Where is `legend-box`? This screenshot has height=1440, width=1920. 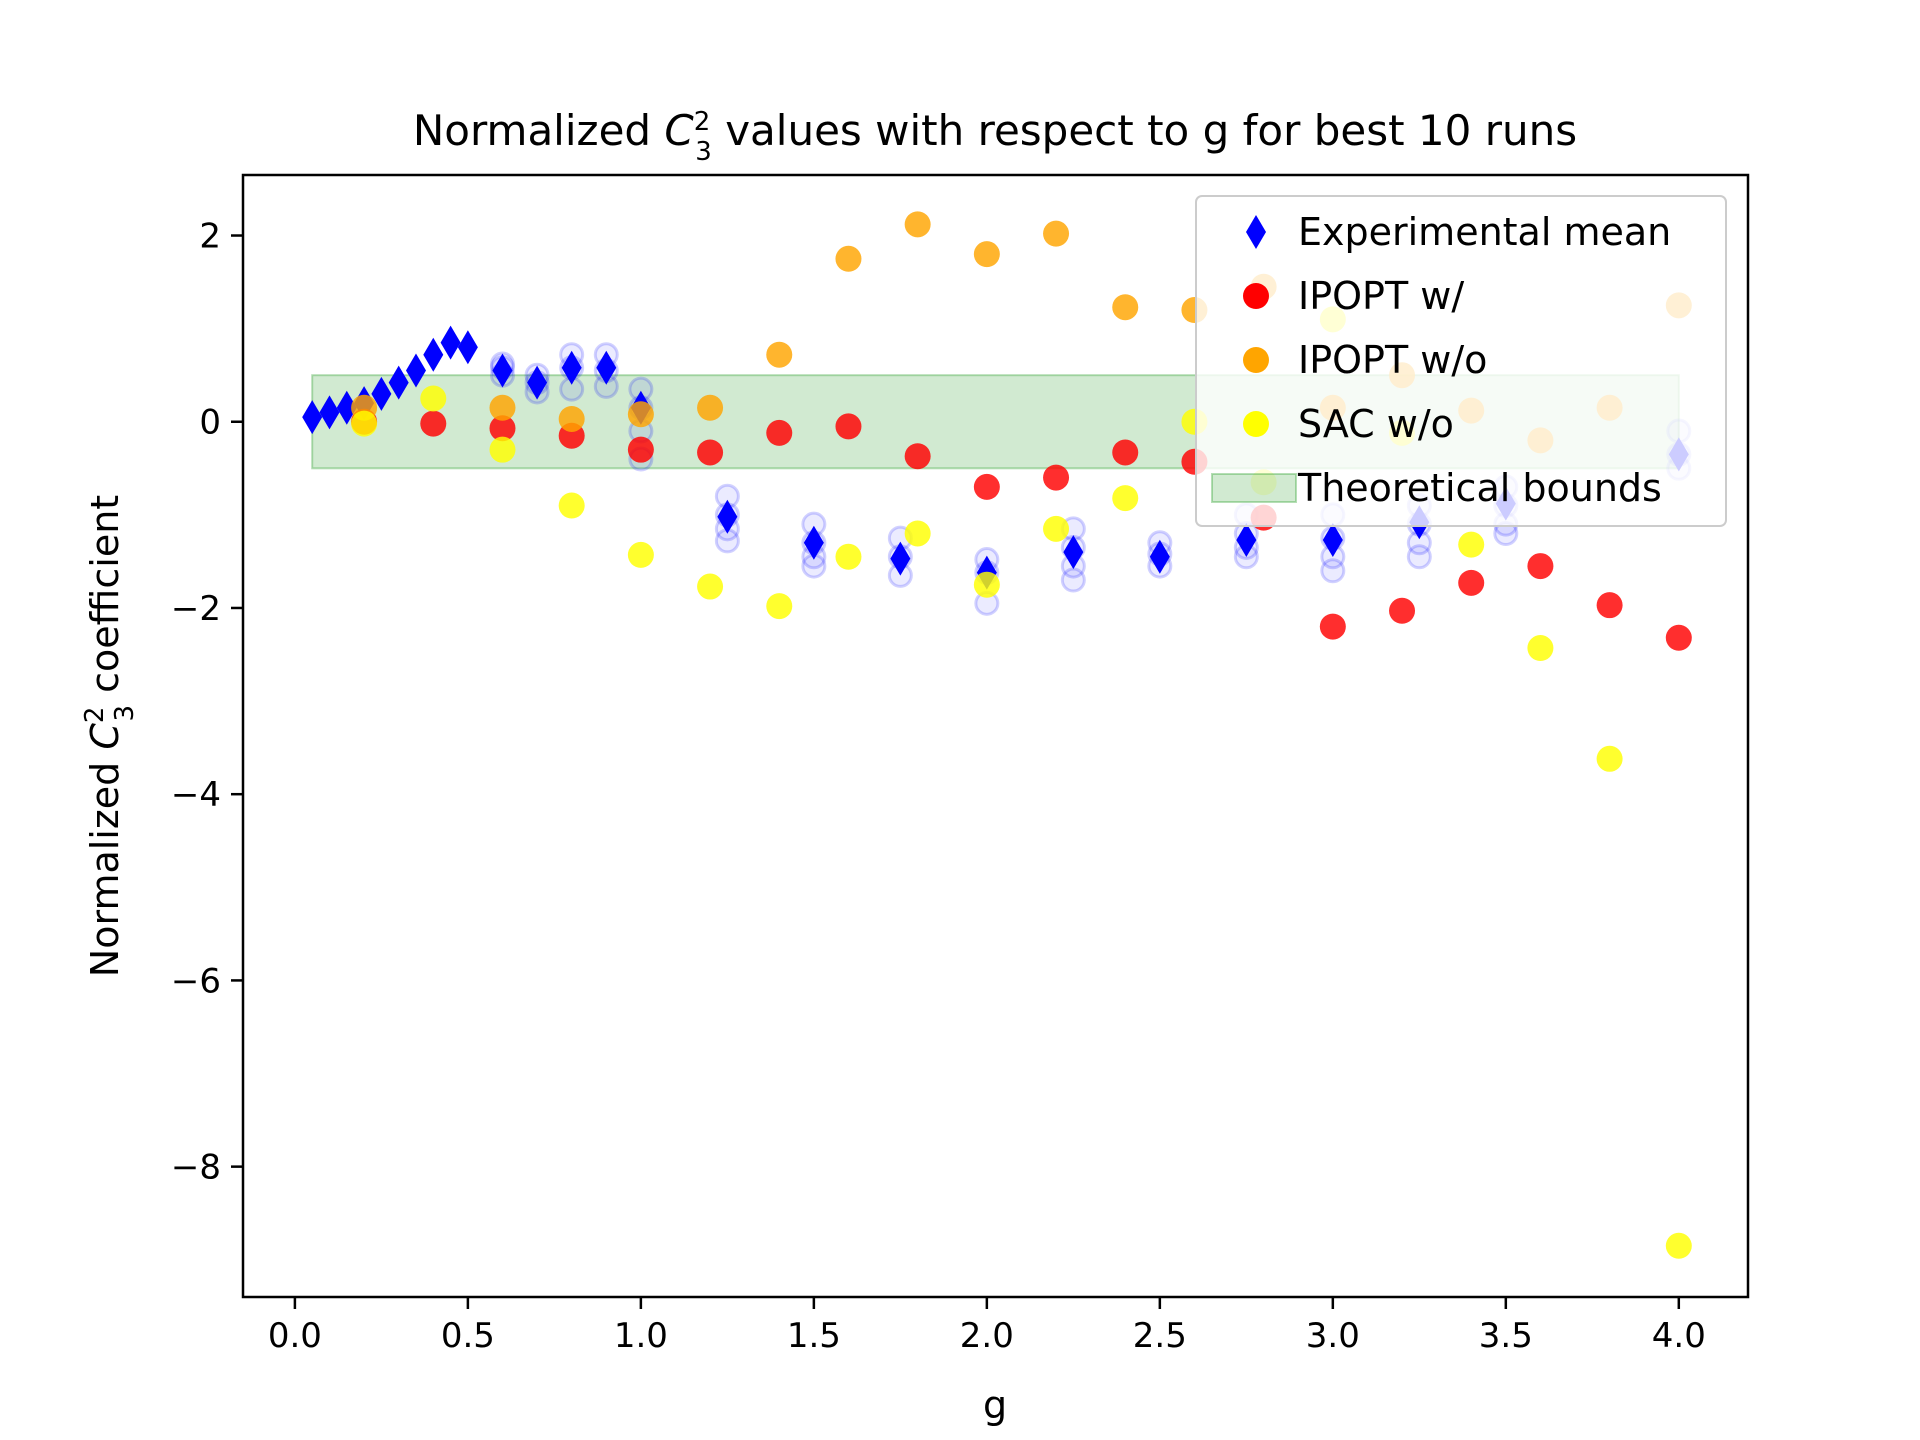
legend-box is located at coordinates (1461, 361).